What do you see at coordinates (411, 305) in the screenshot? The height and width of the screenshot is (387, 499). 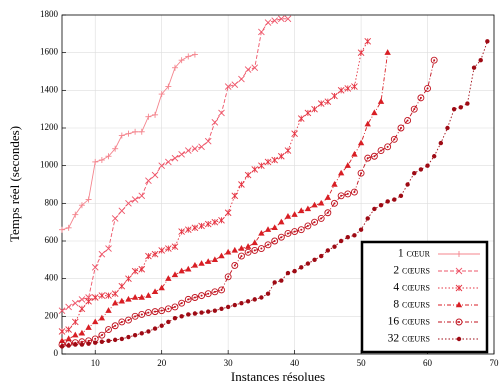 I see `legend-label: 8 cœurs` at bounding box center [411, 305].